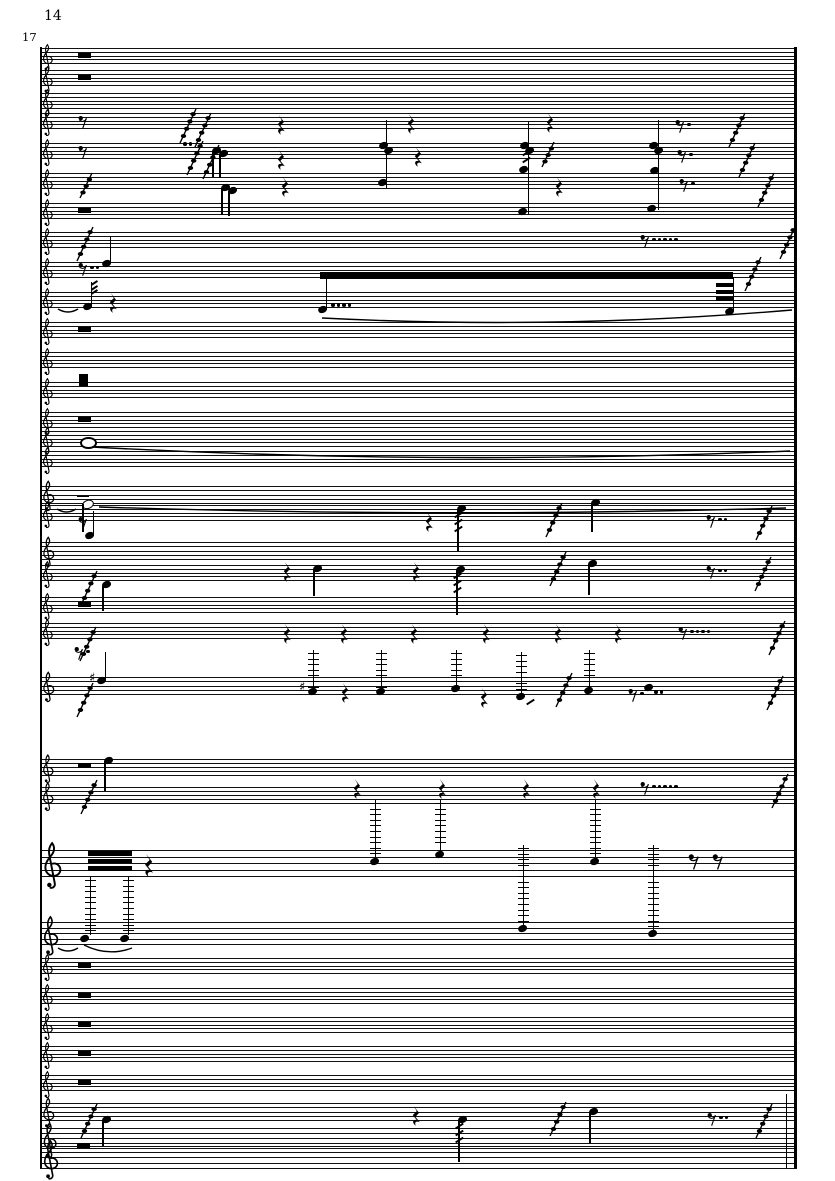 This screenshot has width=835, height=1181. What do you see at coordinates (41, 607) in the screenshot?
I see `barline` at bounding box center [41, 607].